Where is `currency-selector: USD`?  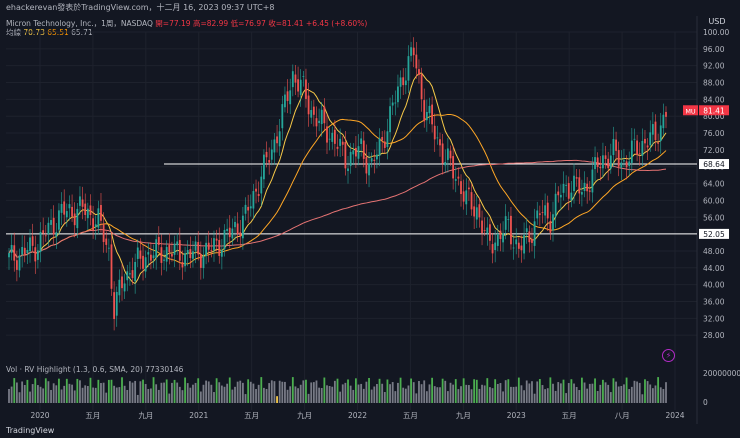 currency-selector: USD is located at coordinates (717, 21).